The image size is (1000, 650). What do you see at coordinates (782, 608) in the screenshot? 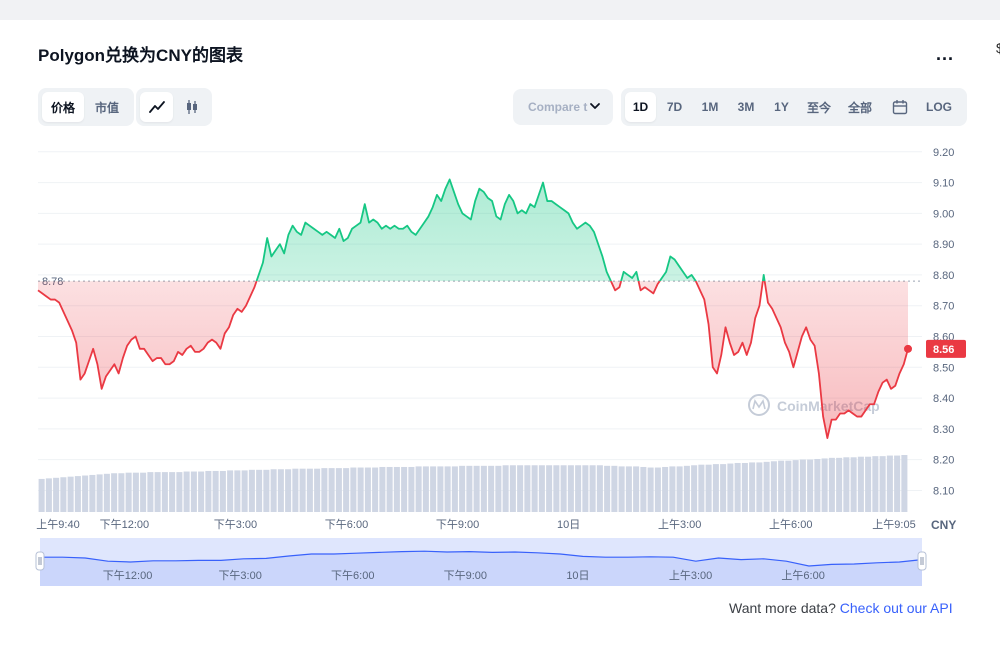
I see `footer-prefix: Want more data?` at bounding box center [782, 608].